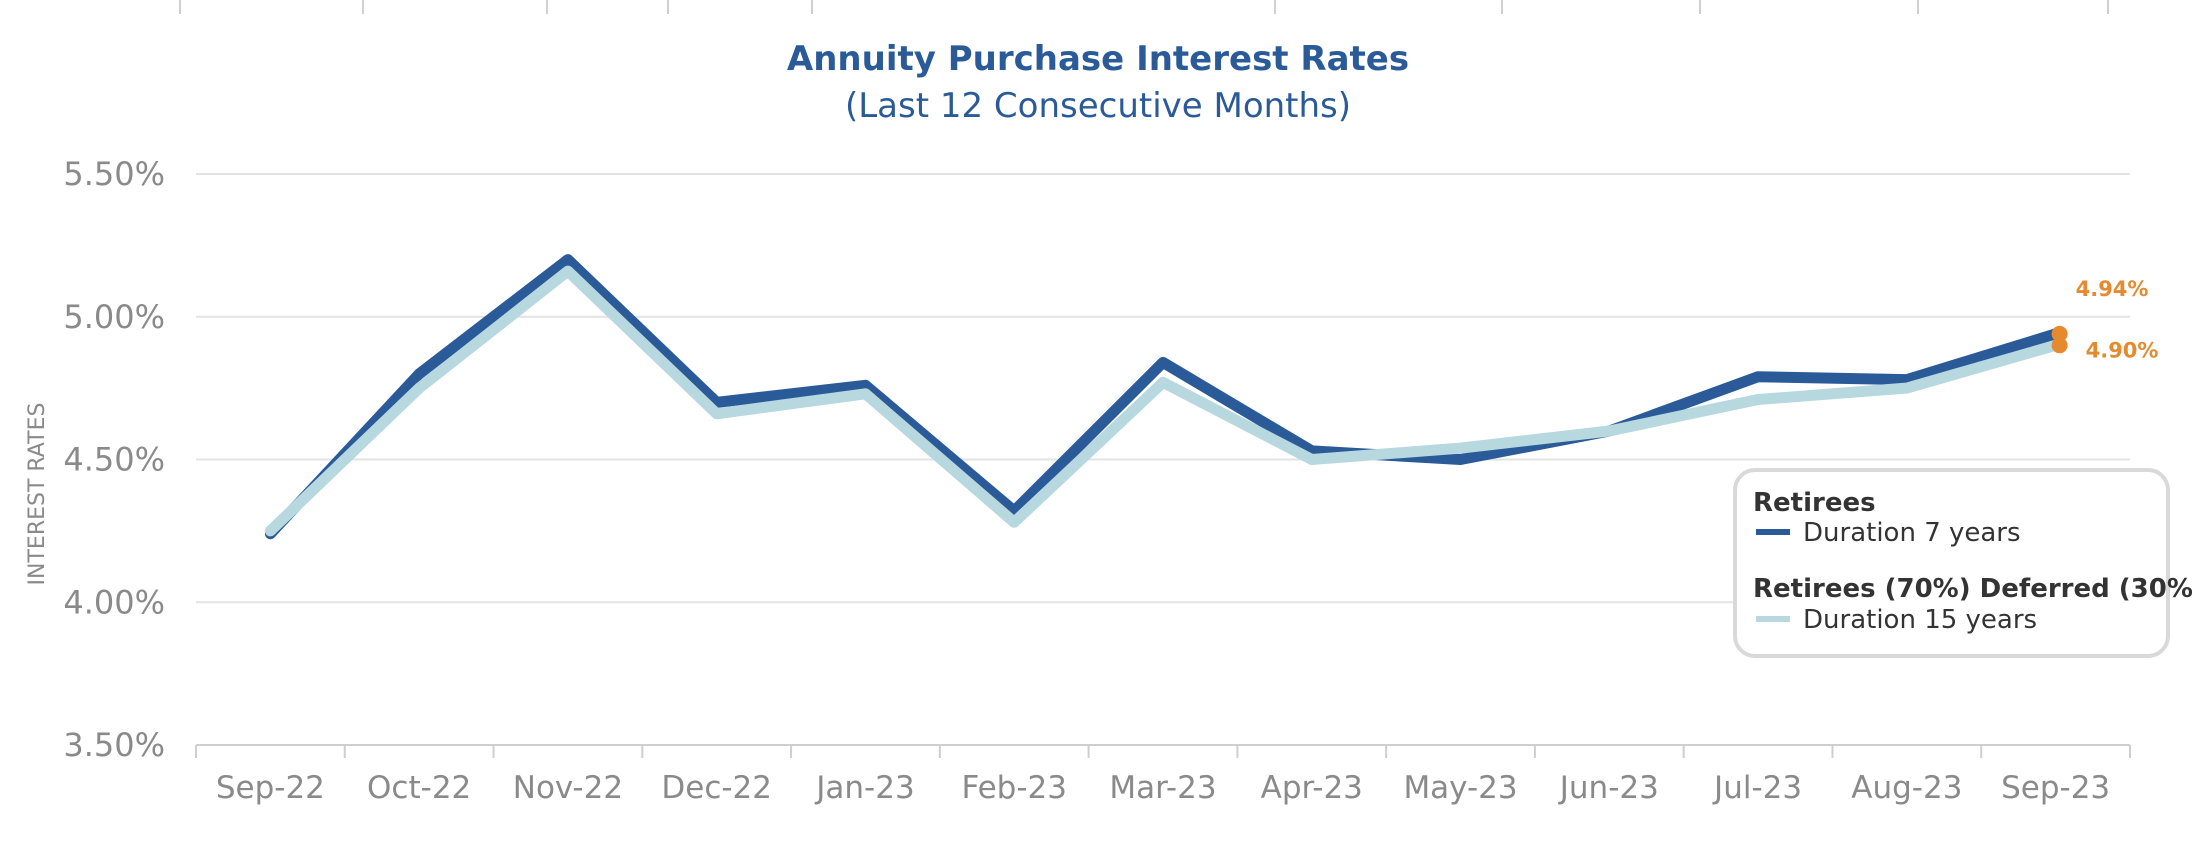 The image size is (2192, 850). Describe the element at coordinates (270, 788) in the screenshot. I see `x-tick-label: Sep-22` at that location.